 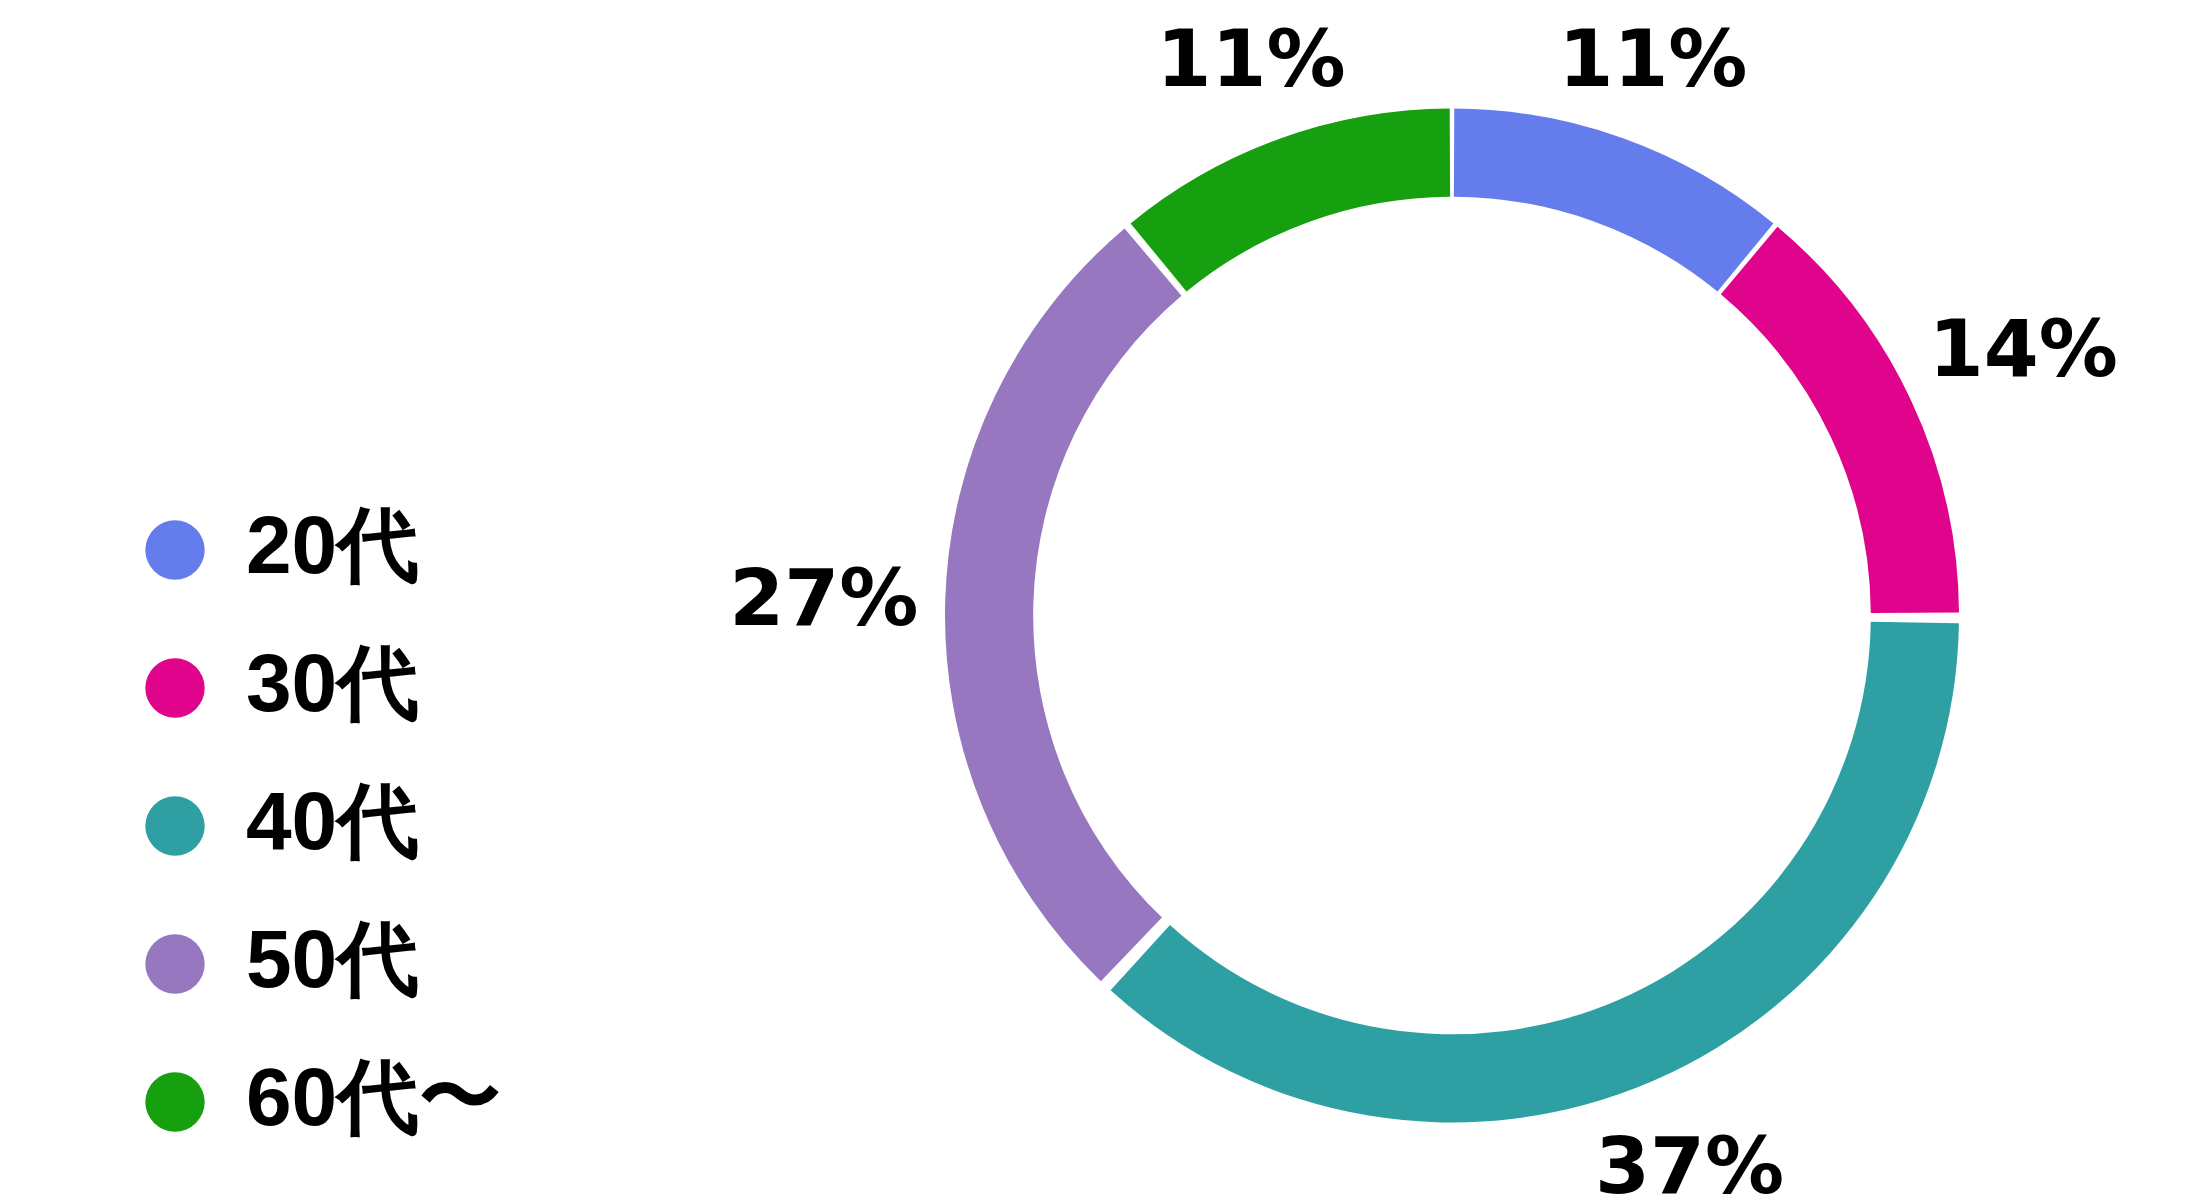 What do you see at coordinates (2023, 348) in the screenshot?
I see `data-label: 14%` at bounding box center [2023, 348].